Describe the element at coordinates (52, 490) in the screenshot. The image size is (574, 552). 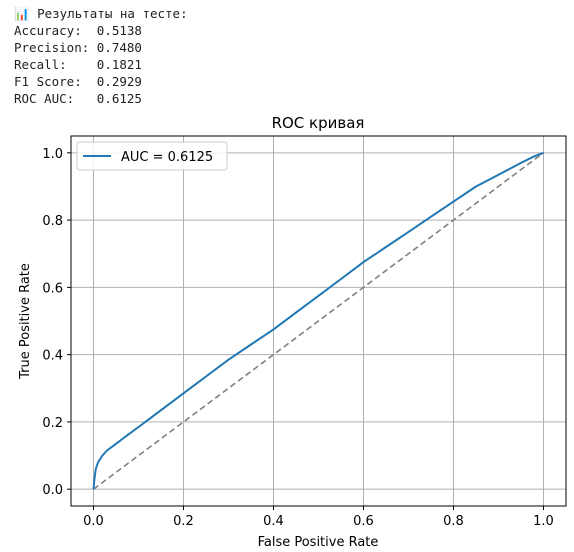
I see `y-tick-label: 0.0` at that location.